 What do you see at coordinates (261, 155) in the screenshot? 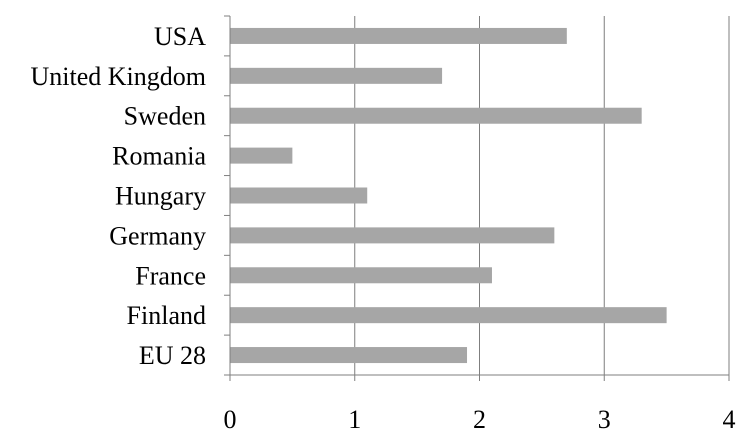
I see `bar-romania` at bounding box center [261, 155].